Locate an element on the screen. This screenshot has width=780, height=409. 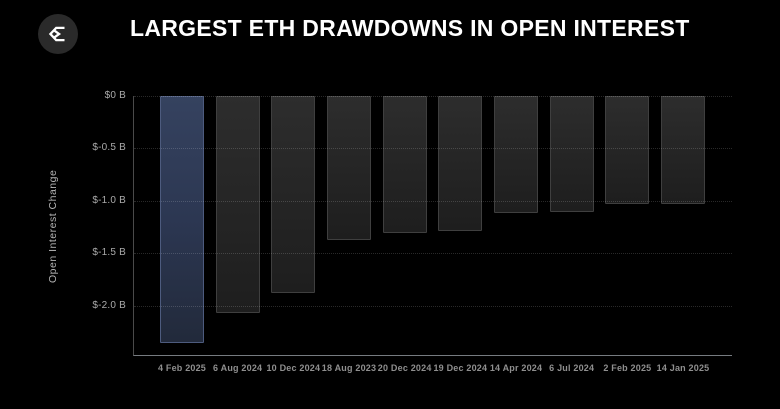
bar-6-aug-2024 is located at coordinates (237, 205).